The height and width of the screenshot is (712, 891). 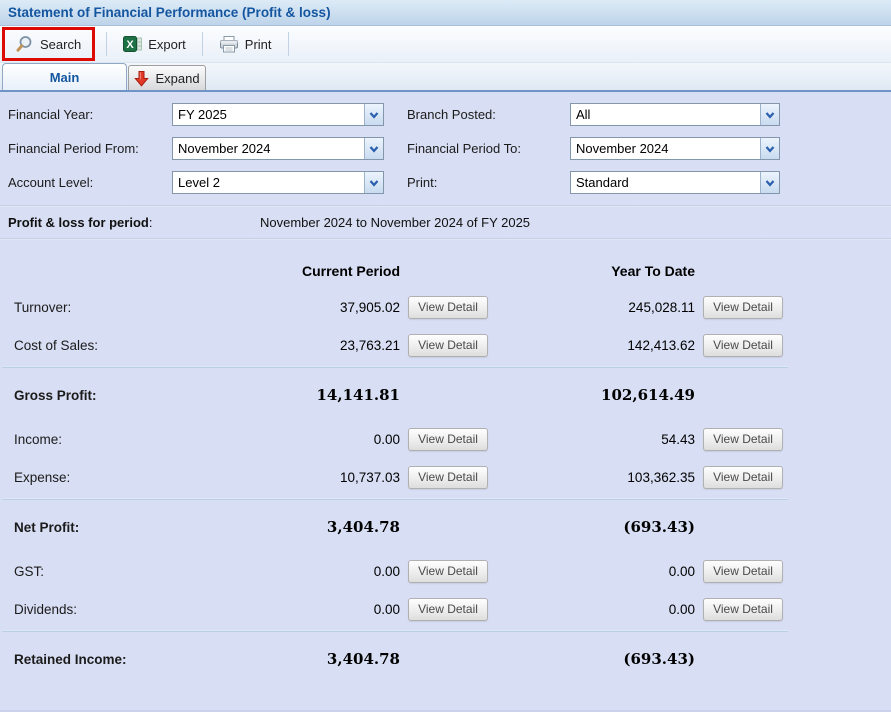 I want to click on year-to-date-header: Year To Date, so click(x=653, y=271).